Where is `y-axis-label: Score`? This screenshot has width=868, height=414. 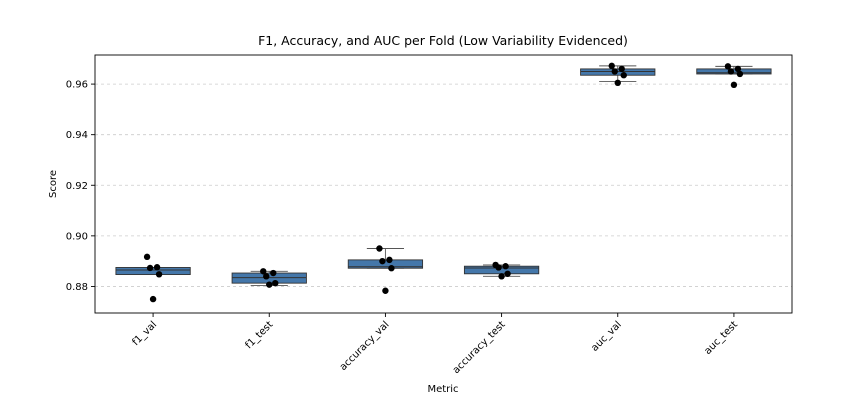
y-axis-label: Score is located at coordinates (53, 184).